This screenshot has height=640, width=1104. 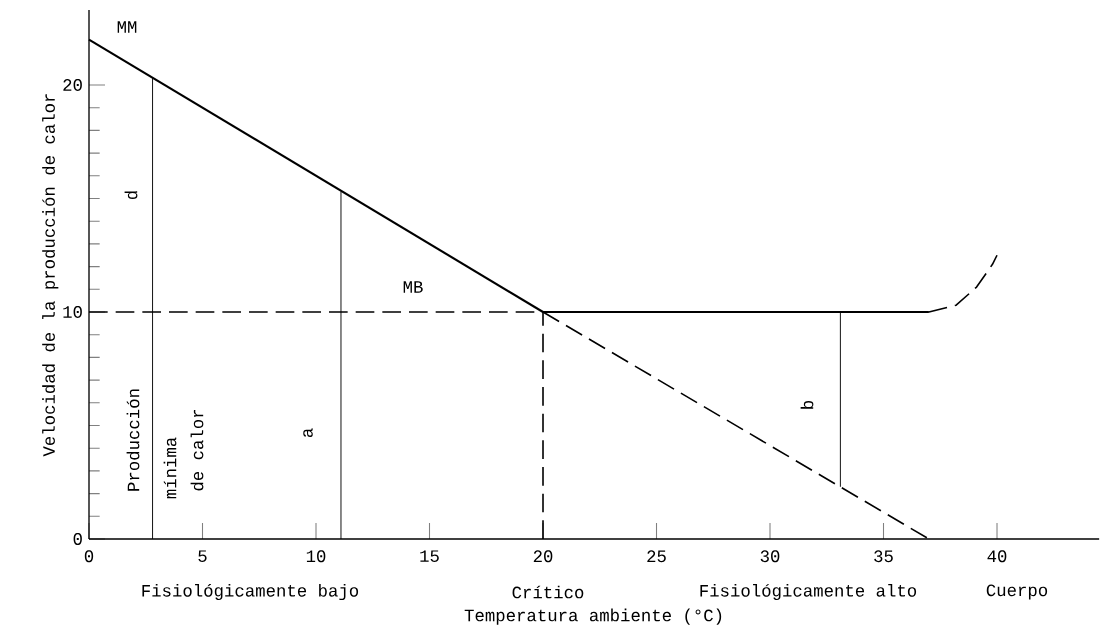 What do you see at coordinates (543, 556) in the screenshot?
I see `x-tick-label: 20` at bounding box center [543, 556].